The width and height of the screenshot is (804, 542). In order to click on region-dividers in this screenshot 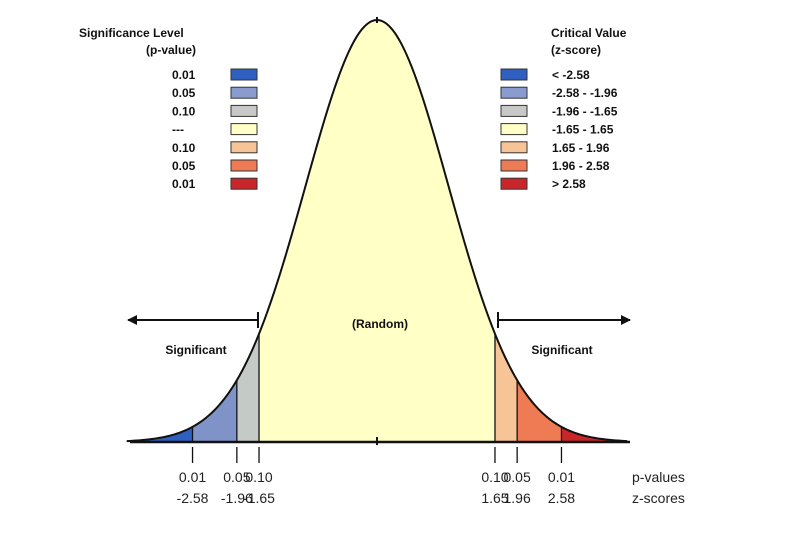, I will do `click(377, 387)`.